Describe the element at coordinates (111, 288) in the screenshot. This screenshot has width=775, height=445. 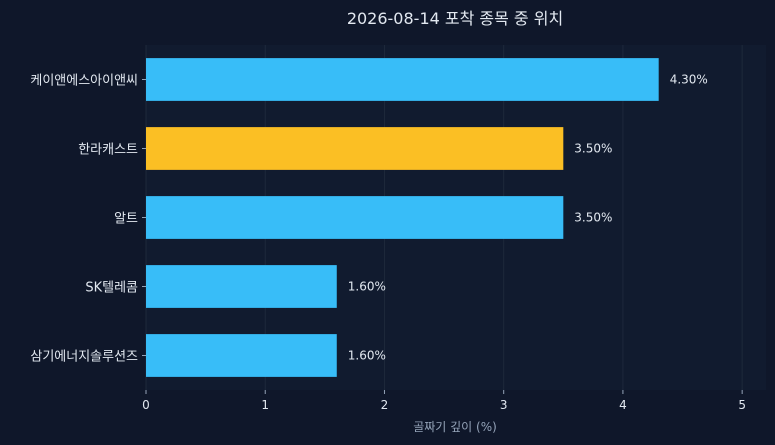
I see `y-category-label: SK텔레콤` at that location.